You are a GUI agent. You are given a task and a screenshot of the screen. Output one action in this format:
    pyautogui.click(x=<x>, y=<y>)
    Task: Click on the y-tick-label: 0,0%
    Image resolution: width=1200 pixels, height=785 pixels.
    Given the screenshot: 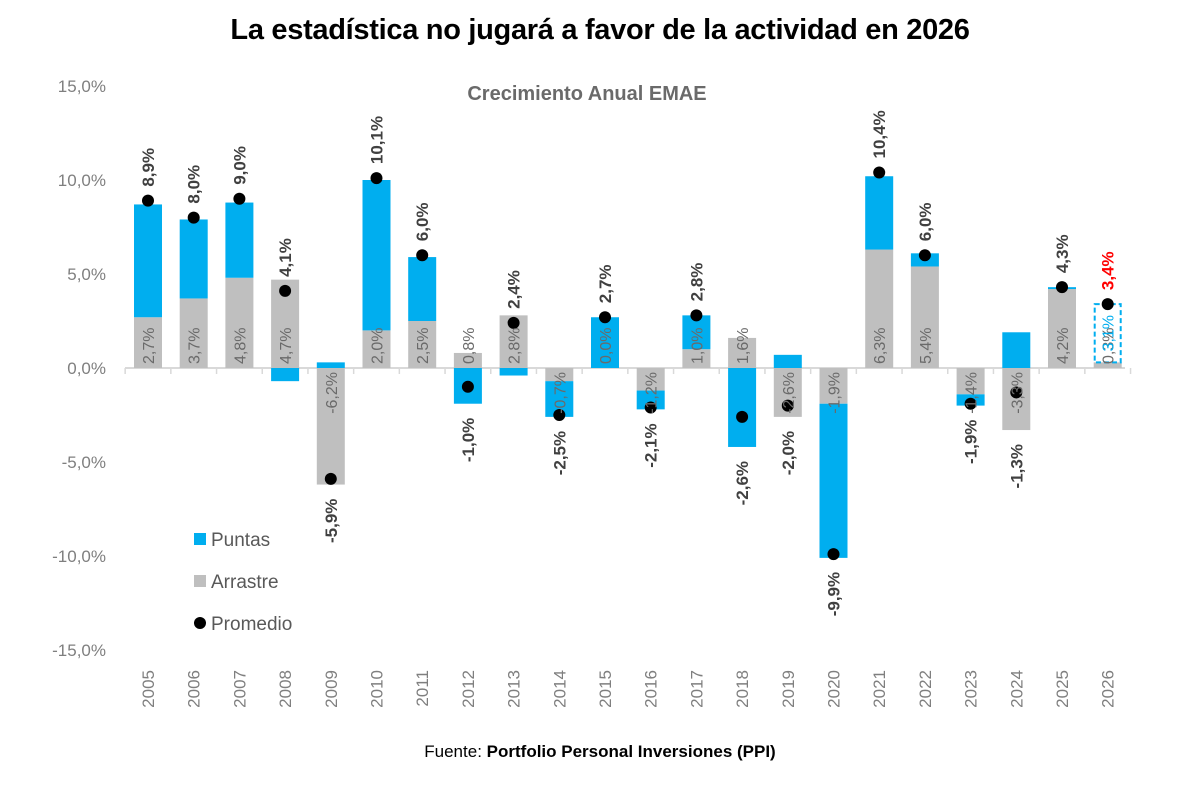 What is the action you would take?
    pyautogui.click(x=86, y=368)
    